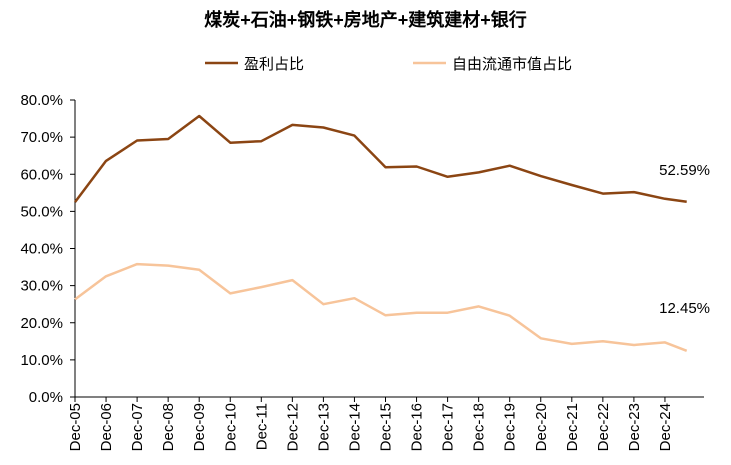  I want to click on x-tick-label: Dec-07, so click(137, 427).